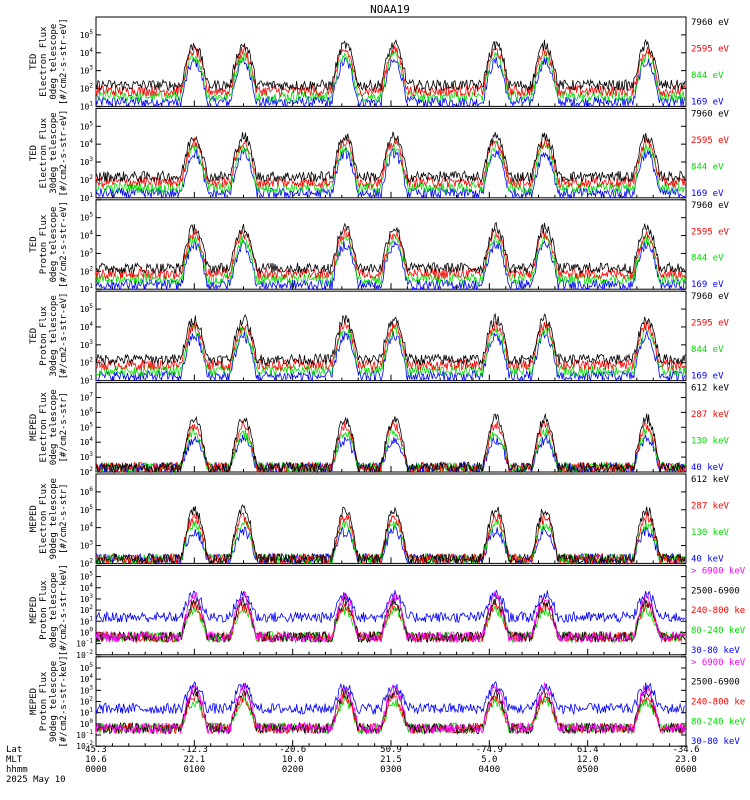 This screenshot has height=800, width=750. What do you see at coordinates (87, 491) in the screenshot?
I see `y-tick-label: 10⁶` at bounding box center [87, 491].